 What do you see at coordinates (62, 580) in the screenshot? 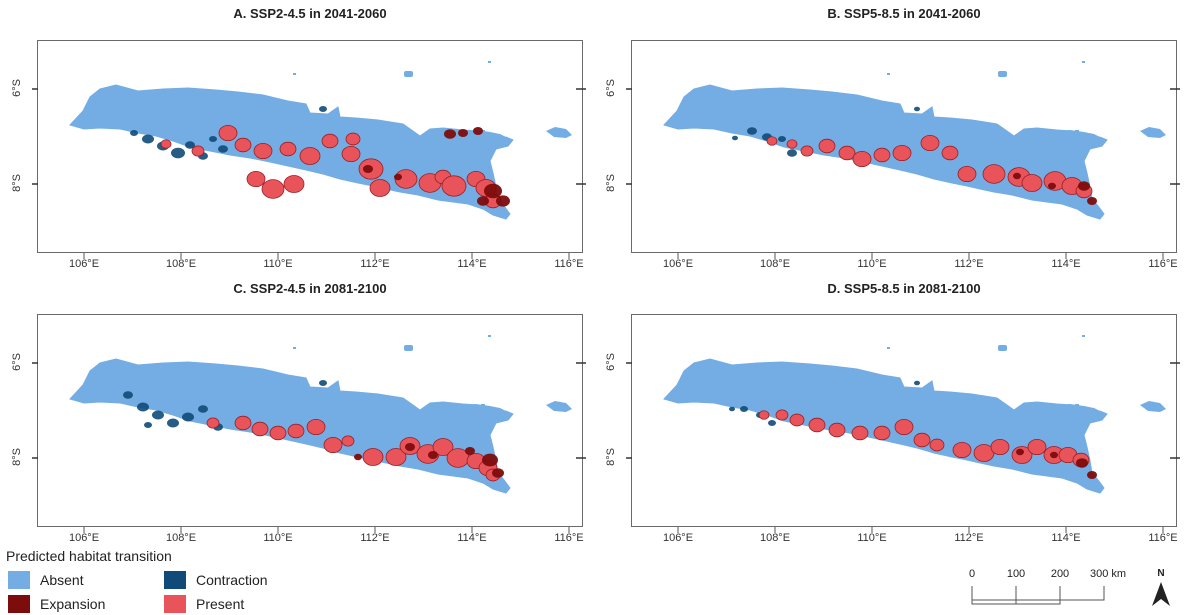
I see `legend-label-absent: Absent` at bounding box center [62, 580].